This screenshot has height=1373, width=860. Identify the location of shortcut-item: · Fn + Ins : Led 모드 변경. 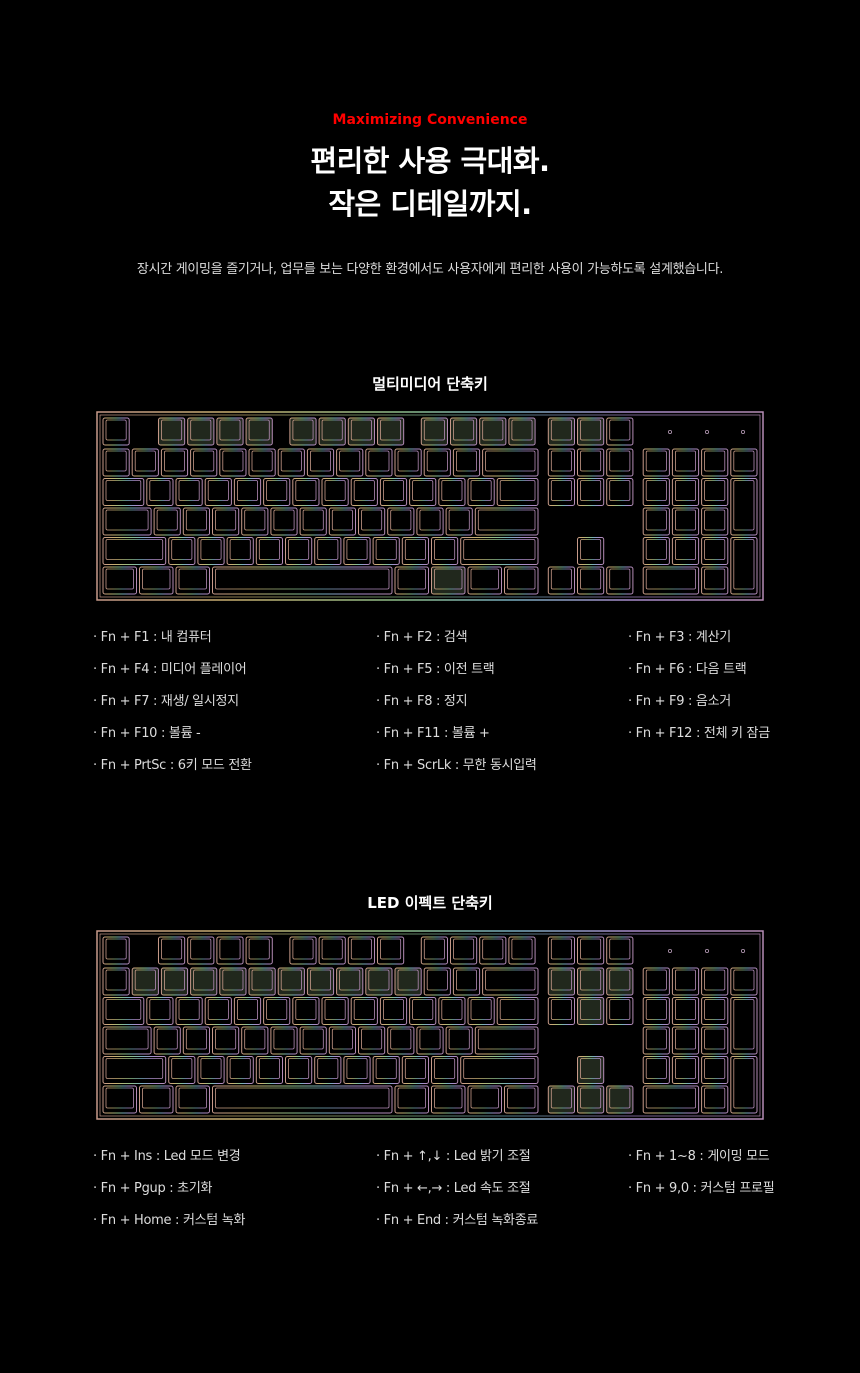
(167, 1156).